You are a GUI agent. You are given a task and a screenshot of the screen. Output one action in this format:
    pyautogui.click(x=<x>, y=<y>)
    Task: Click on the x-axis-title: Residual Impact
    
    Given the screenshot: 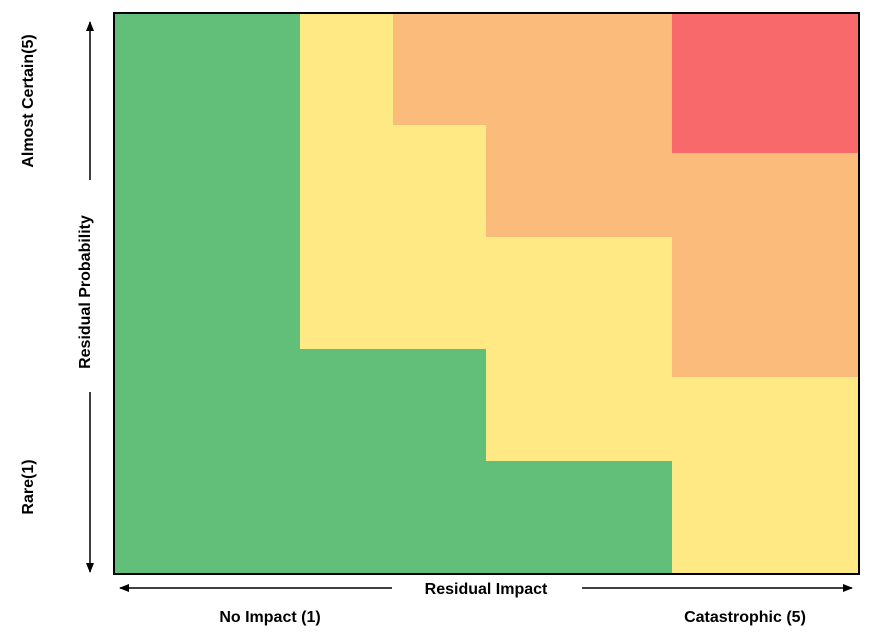 What is the action you would take?
    pyautogui.click(x=486, y=589)
    